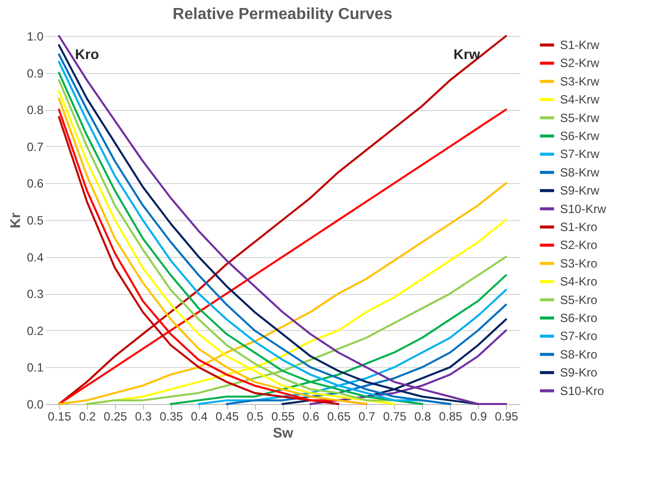 The height and width of the screenshot is (477, 656). I want to click on legend-label: S10-Kro, so click(582, 391).